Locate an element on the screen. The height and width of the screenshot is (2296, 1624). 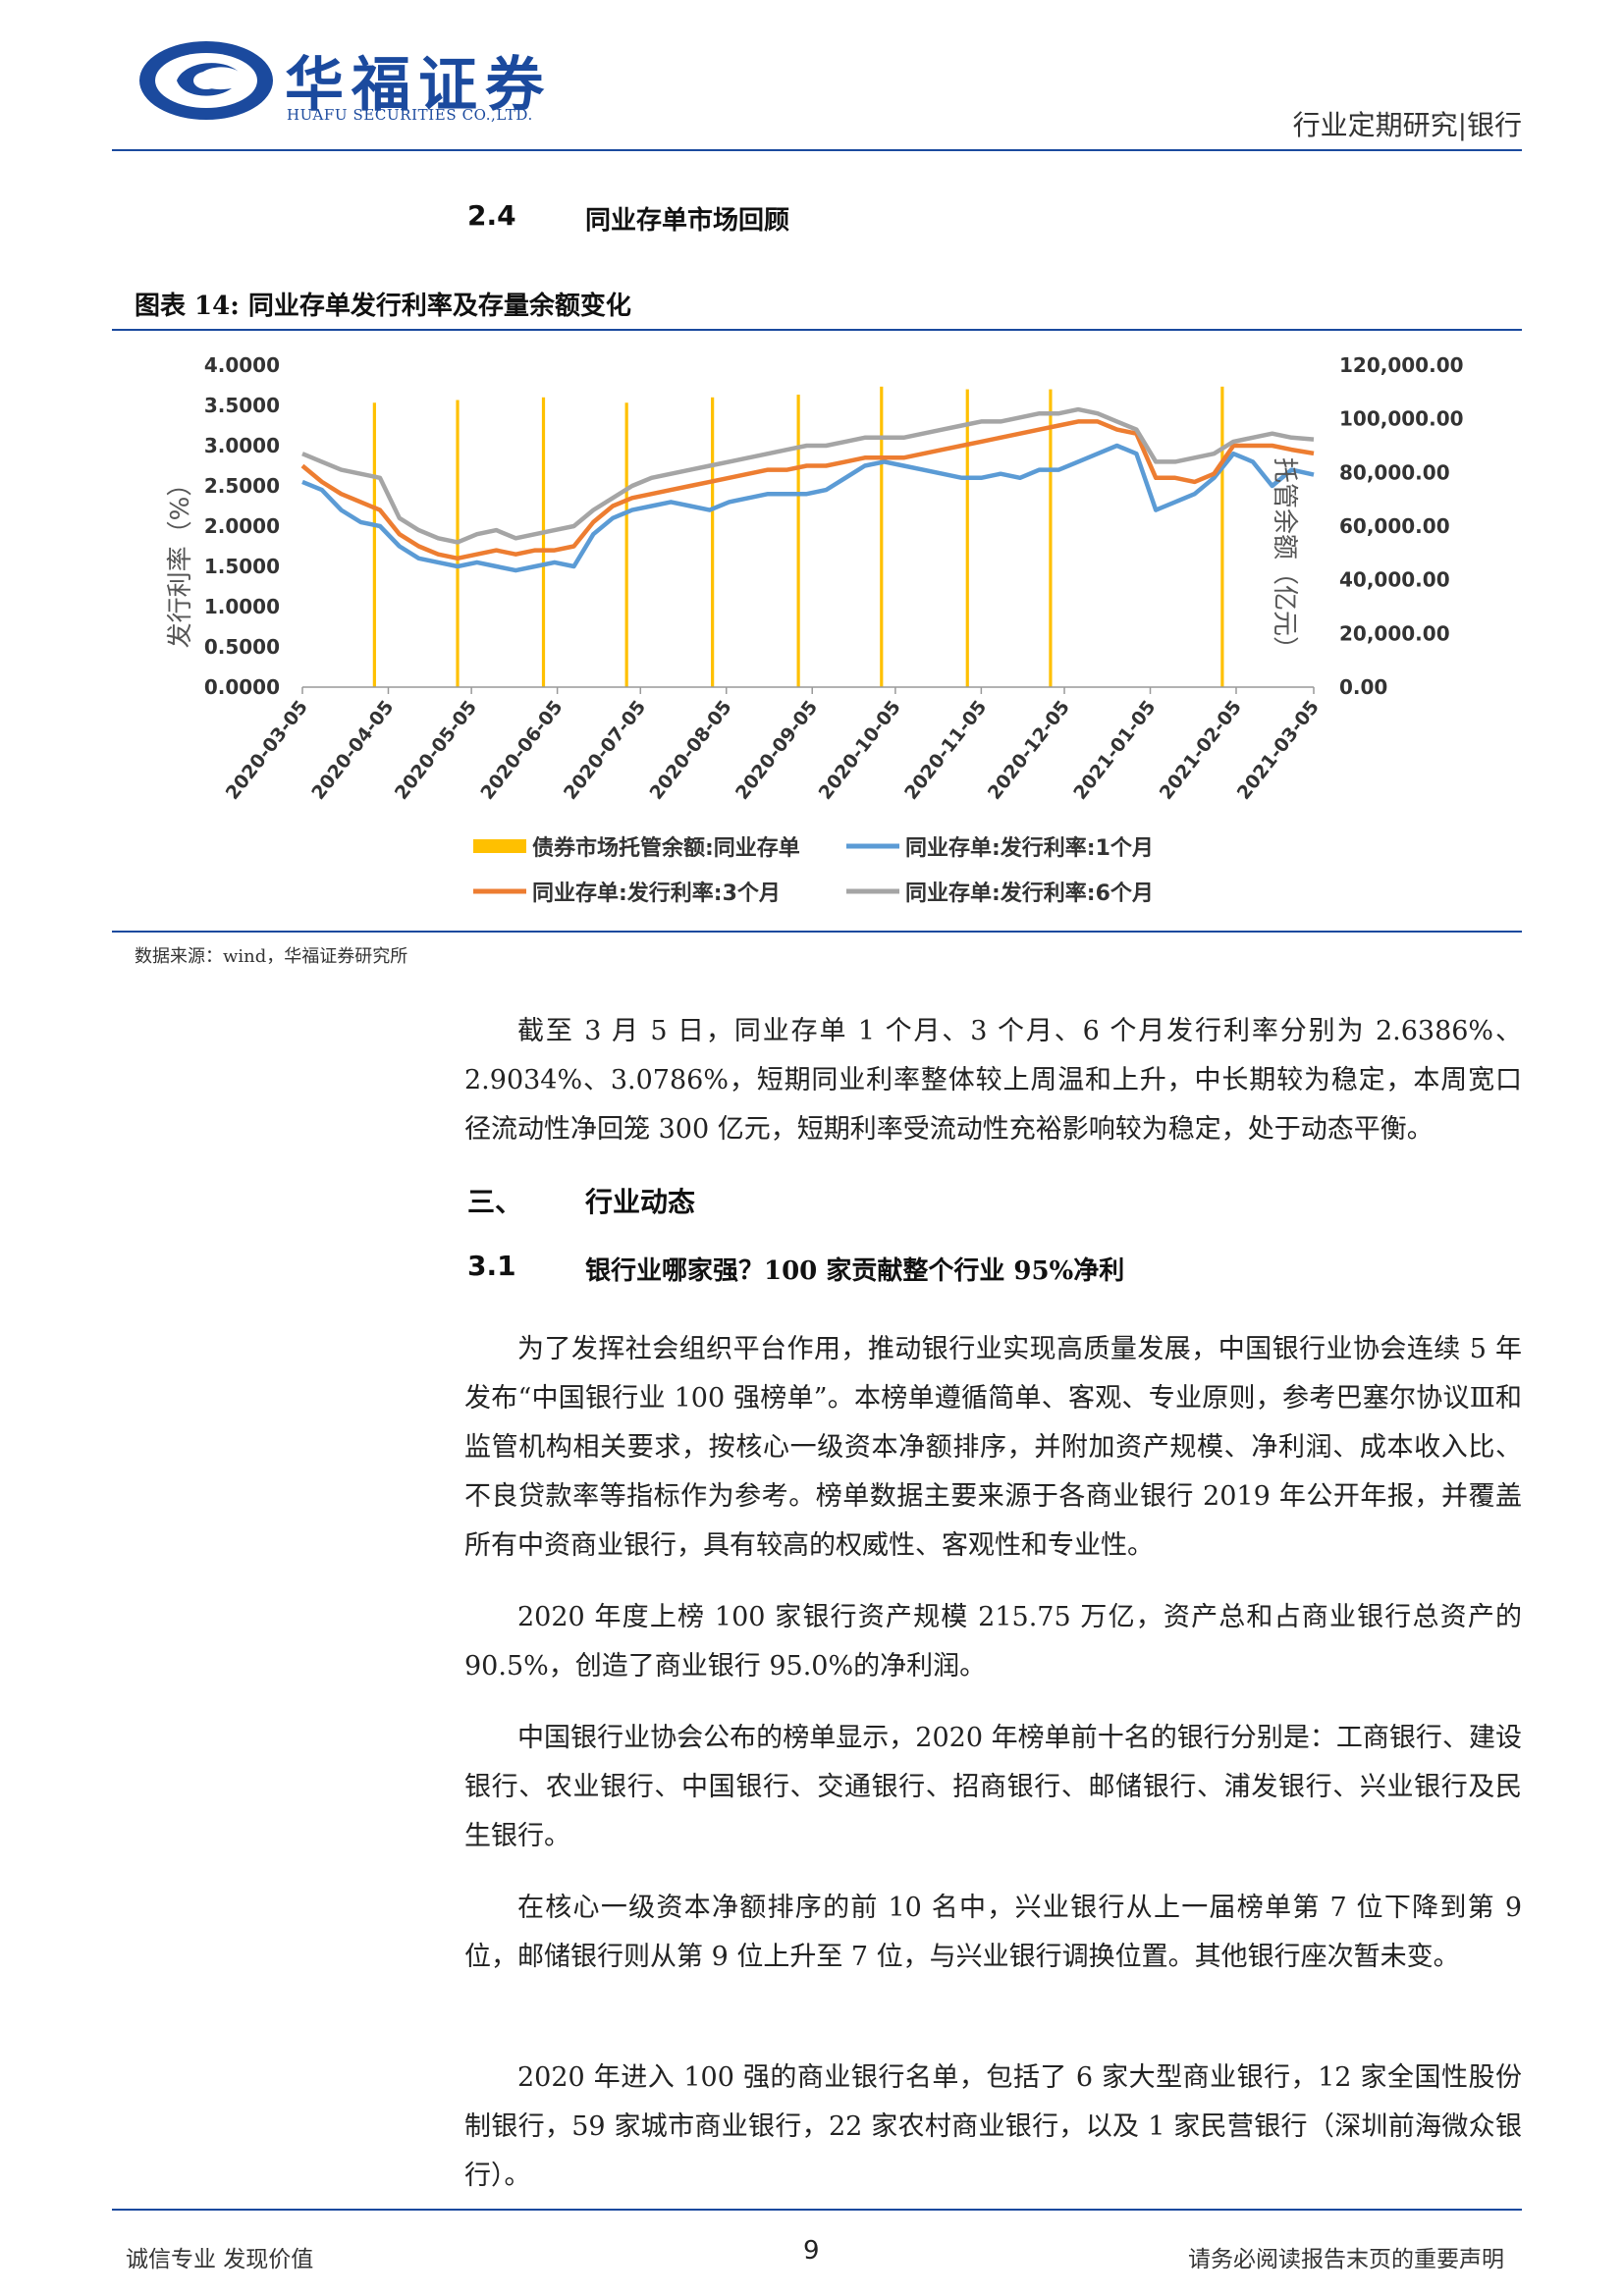
x-tick-label: 2020-07-05 is located at coordinates (605, 750).